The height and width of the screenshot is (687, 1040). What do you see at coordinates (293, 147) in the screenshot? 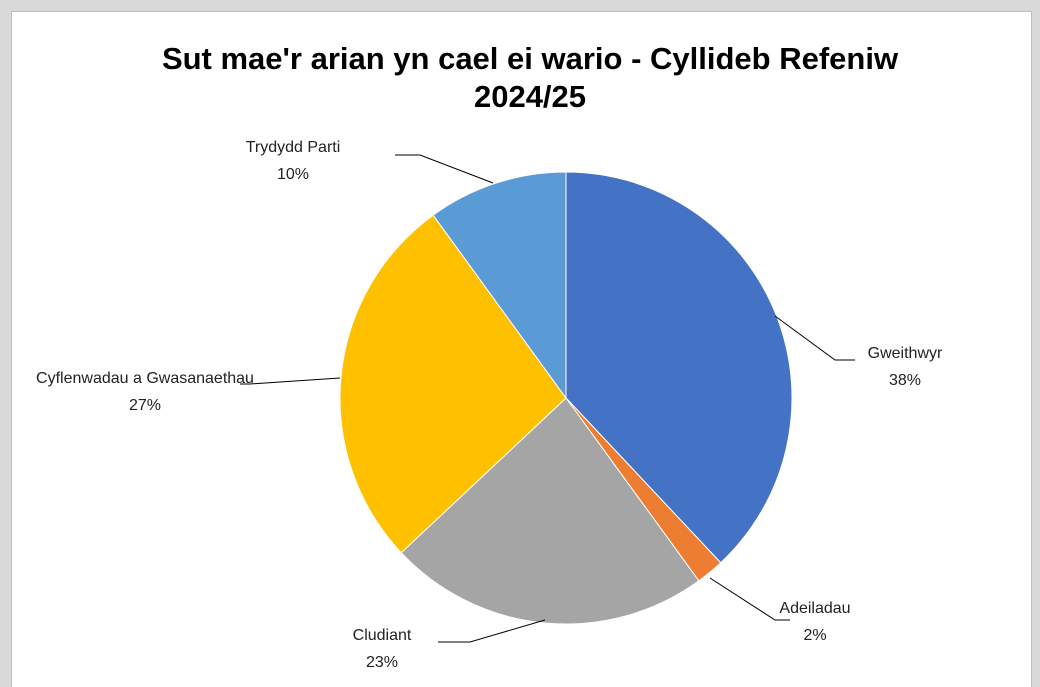
I see `data-label-name: Trydydd Parti` at bounding box center [293, 147].